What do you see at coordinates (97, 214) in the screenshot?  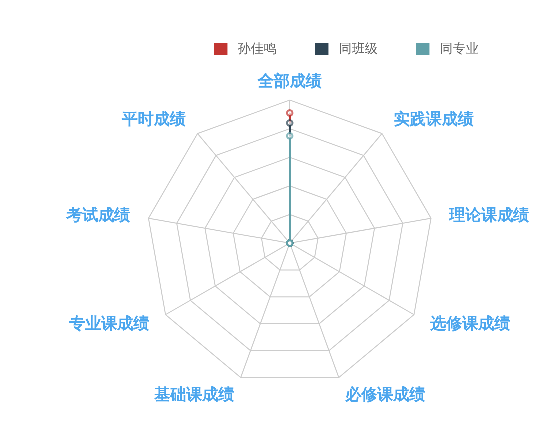 I see `spoke-label: 考试成绩` at bounding box center [97, 214].